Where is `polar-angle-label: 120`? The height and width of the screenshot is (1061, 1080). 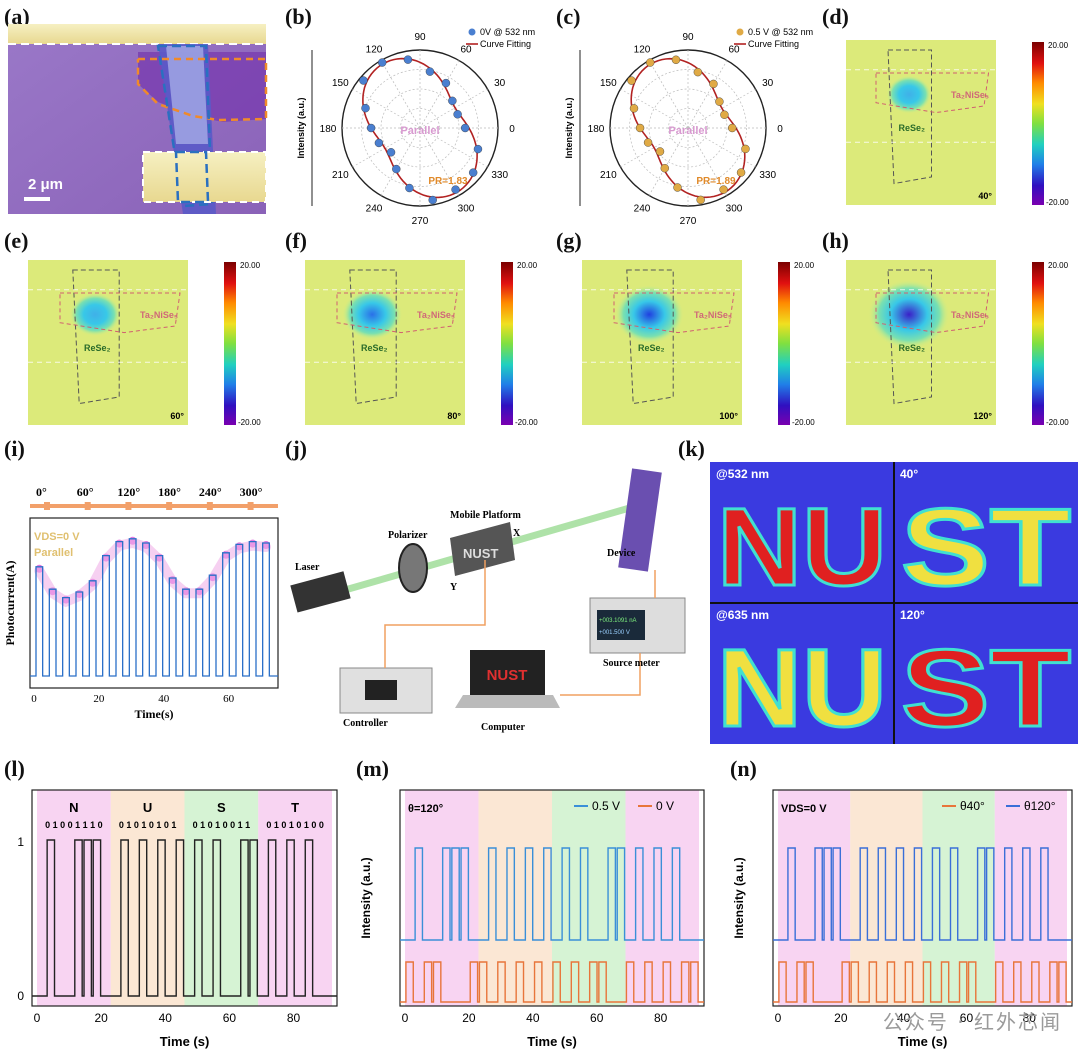
polar-angle-label: 120 is located at coordinates (642, 49).